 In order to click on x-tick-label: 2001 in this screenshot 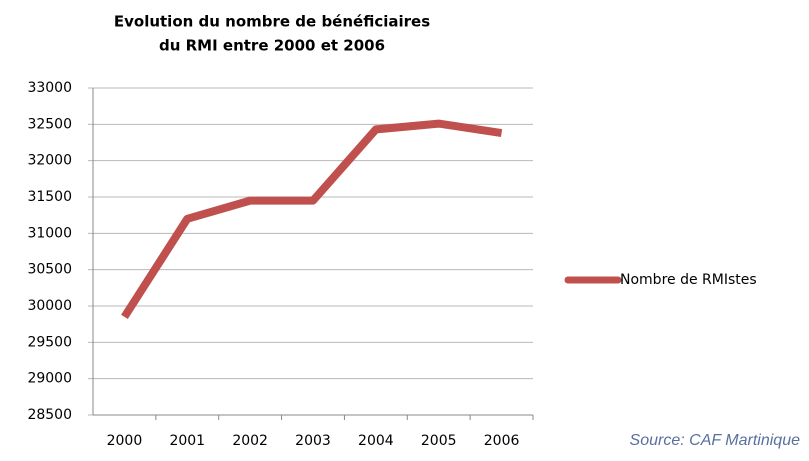, I will do `click(187, 441)`.